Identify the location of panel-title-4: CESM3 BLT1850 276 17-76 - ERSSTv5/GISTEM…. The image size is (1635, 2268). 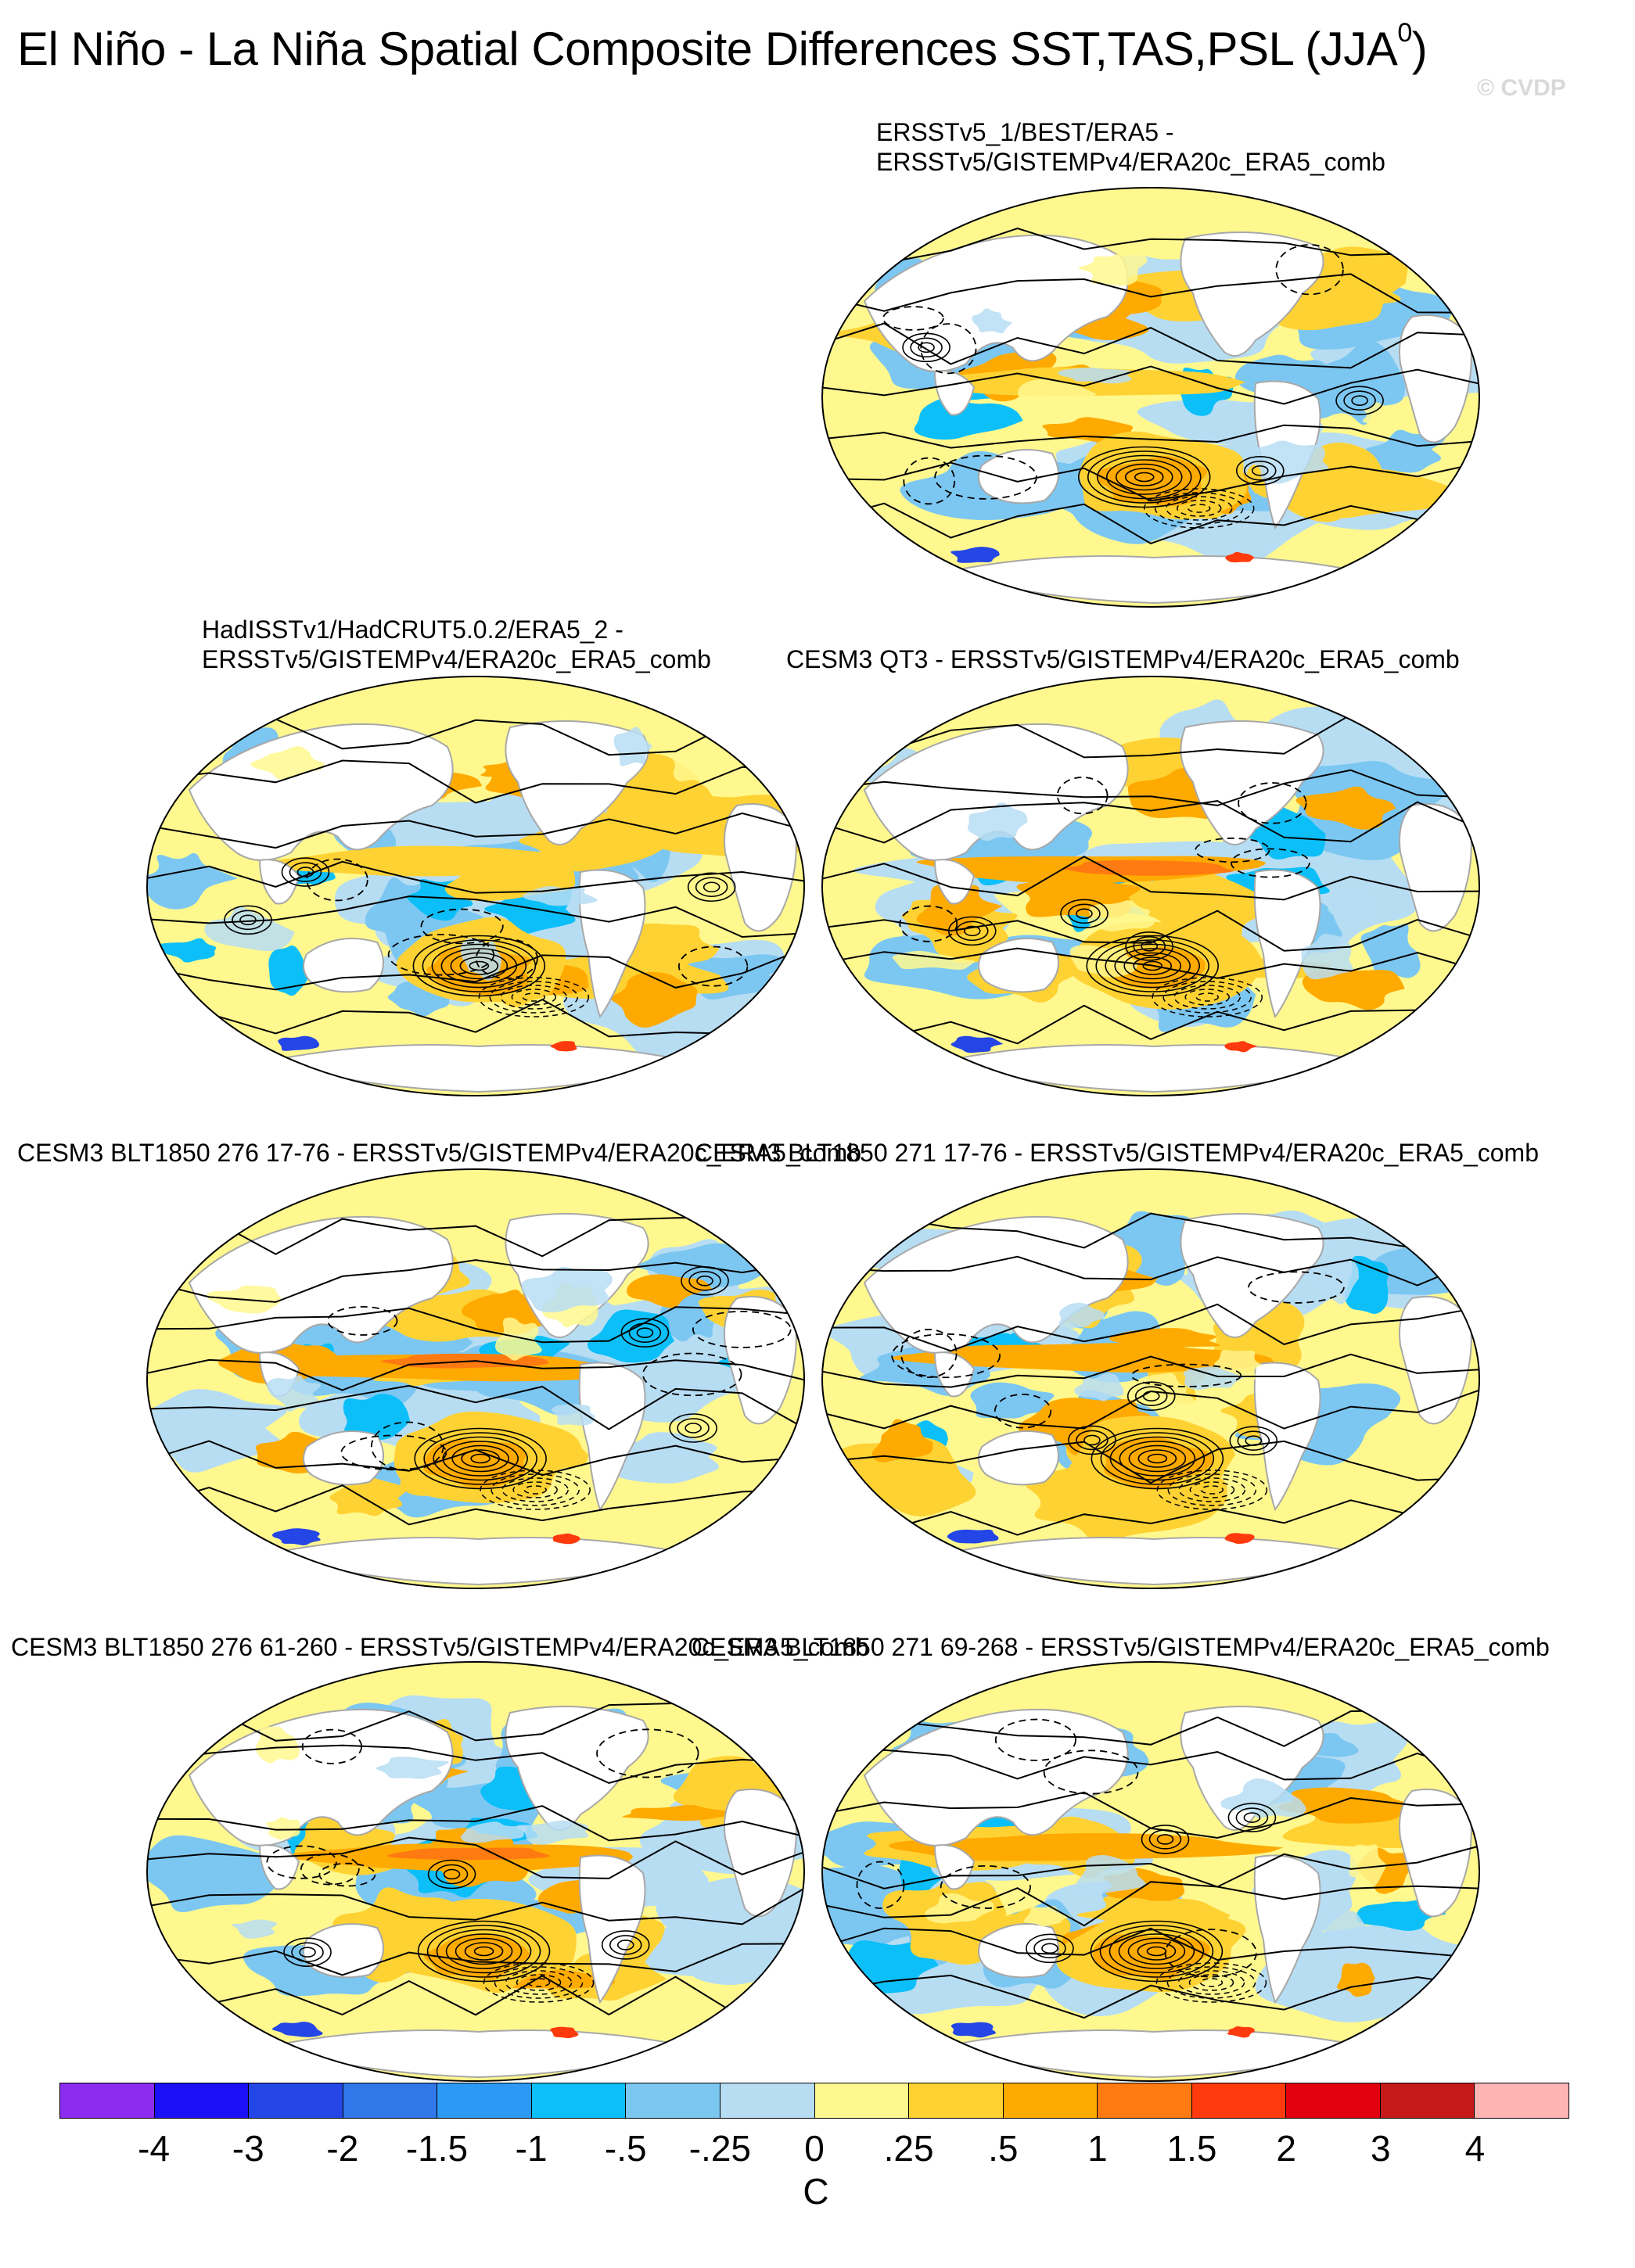
(439, 1153).